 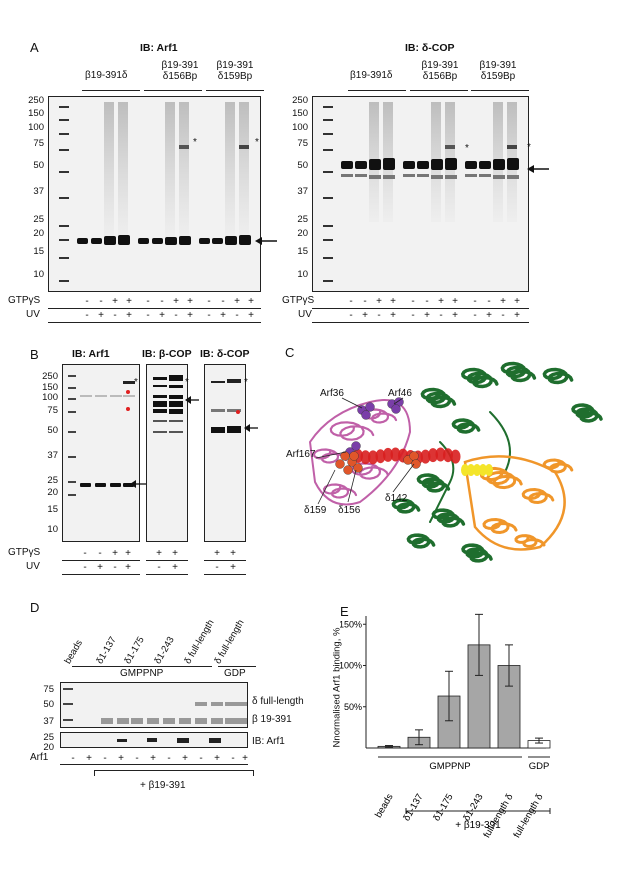 I want to click on panel-a-right-title: IB: δ-COP, so click(x=430, y=48).